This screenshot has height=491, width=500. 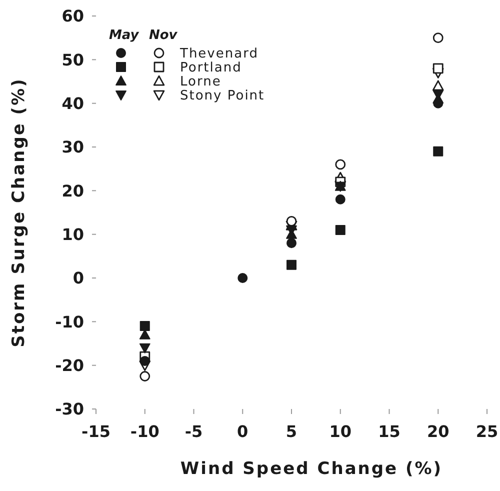 I want to click on x-tick-label: 0, so click(x=242, y=431).